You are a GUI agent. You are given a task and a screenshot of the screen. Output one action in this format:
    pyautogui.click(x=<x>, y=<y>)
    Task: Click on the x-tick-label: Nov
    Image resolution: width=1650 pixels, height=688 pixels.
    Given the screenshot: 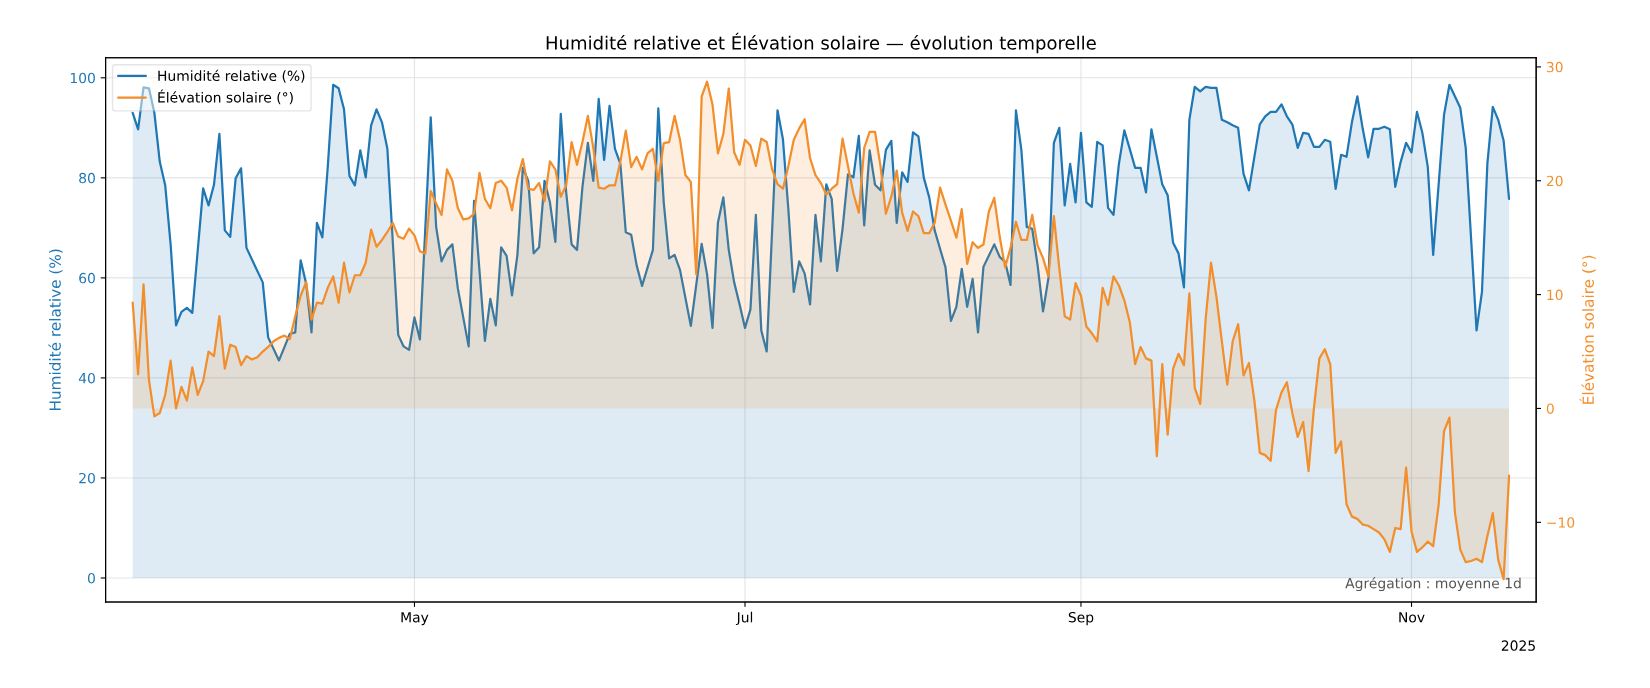 What is the action you would take?
    pyautogui.click(x=1412, y=617)
    